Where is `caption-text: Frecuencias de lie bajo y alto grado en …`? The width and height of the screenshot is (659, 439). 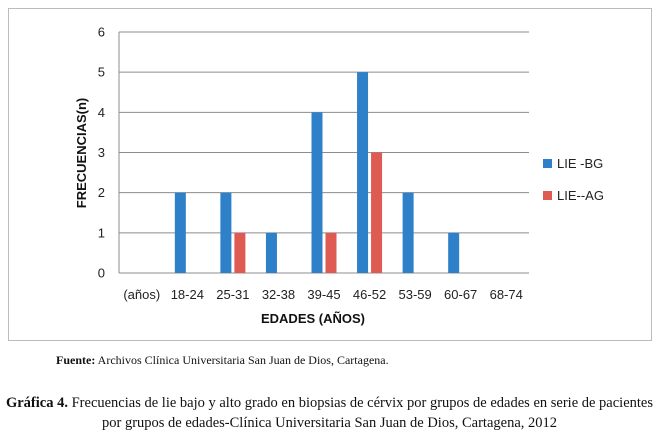
caption-text: Frecuencias de lie bajo y alto grado en … is located at coordinates (360, 413).